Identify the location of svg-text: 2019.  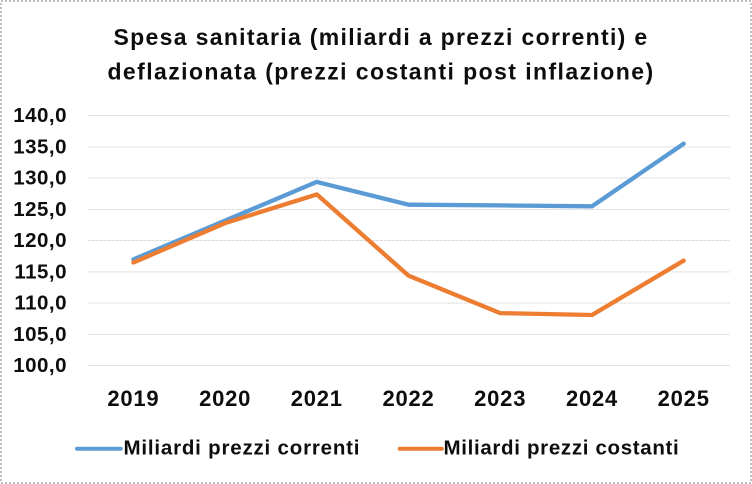
(133, 398).